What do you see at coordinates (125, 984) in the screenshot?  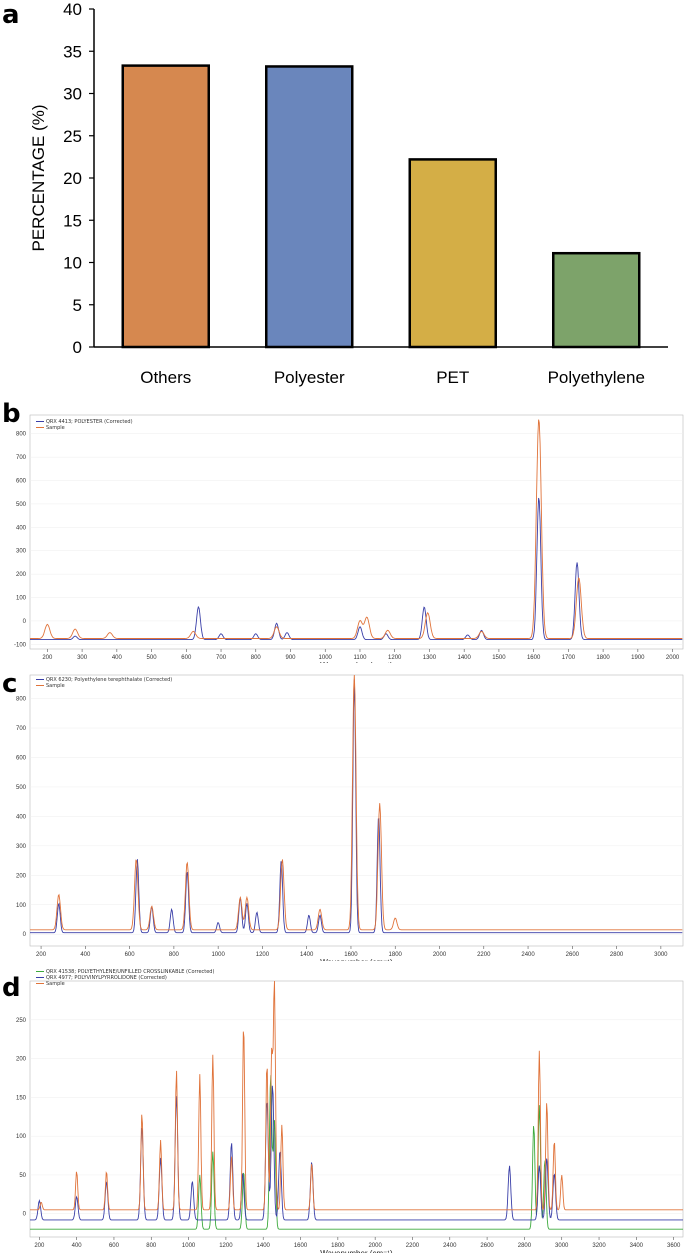 I see `legend-d-item-sample: Sample` at bounding box center [125, 984].